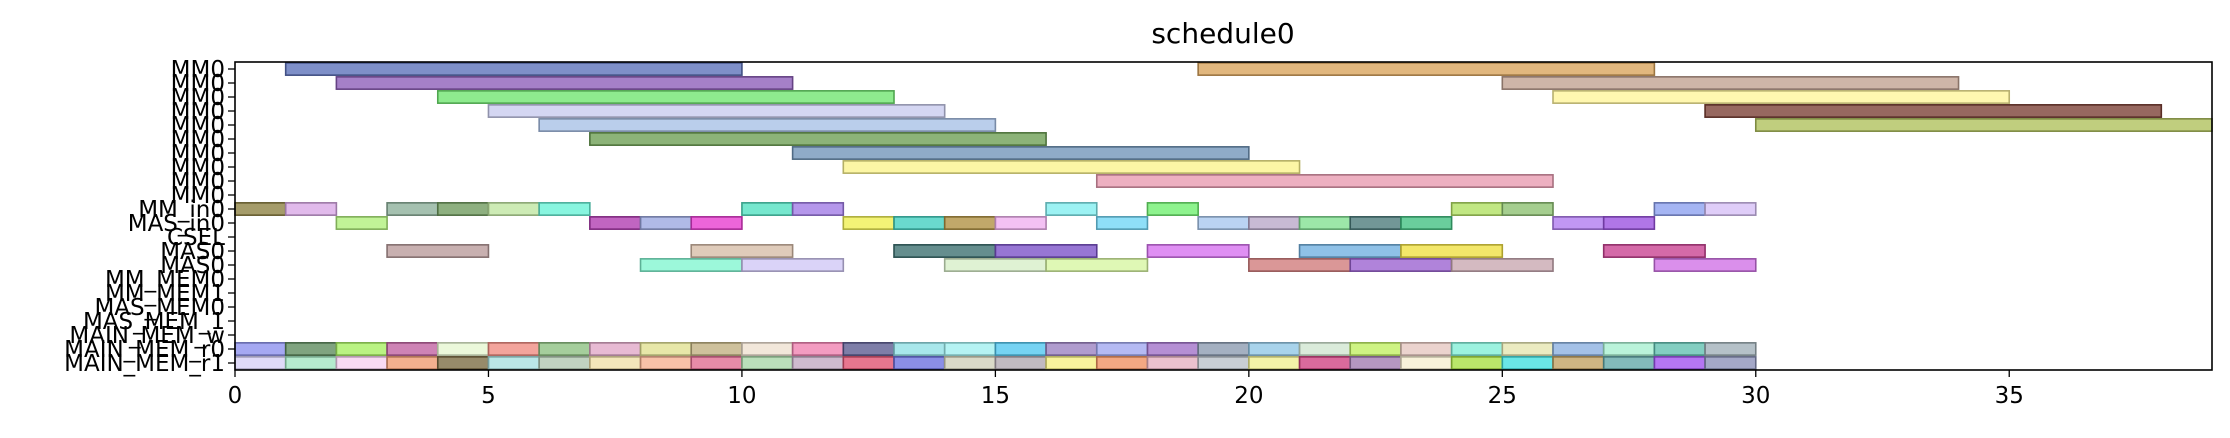 The width and height of the screenshot is (2230, 438). What do you see at coordinates (741, 396) in the screenshot?
I see `x-tick-label-2: 10` at bounding box center [741, 396].